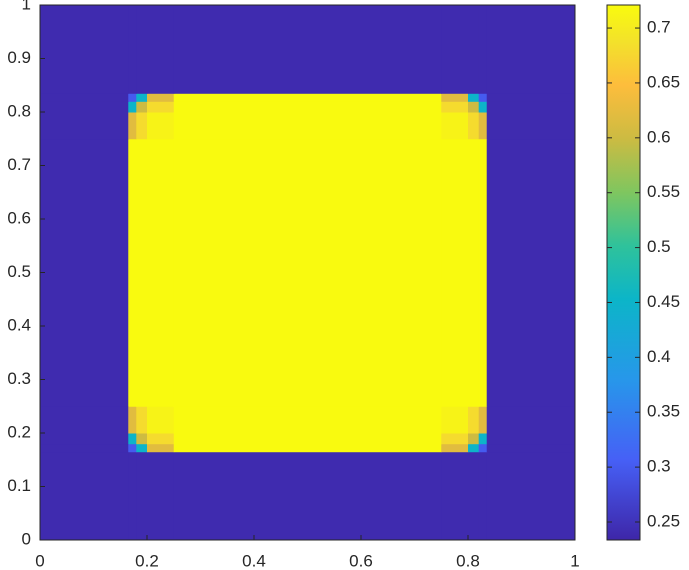 The width and height of the screenshot is (689, 570). Describe the element at coordinates (574, 560) in the screenshot. I see `x-tick-label: 1` at that location.